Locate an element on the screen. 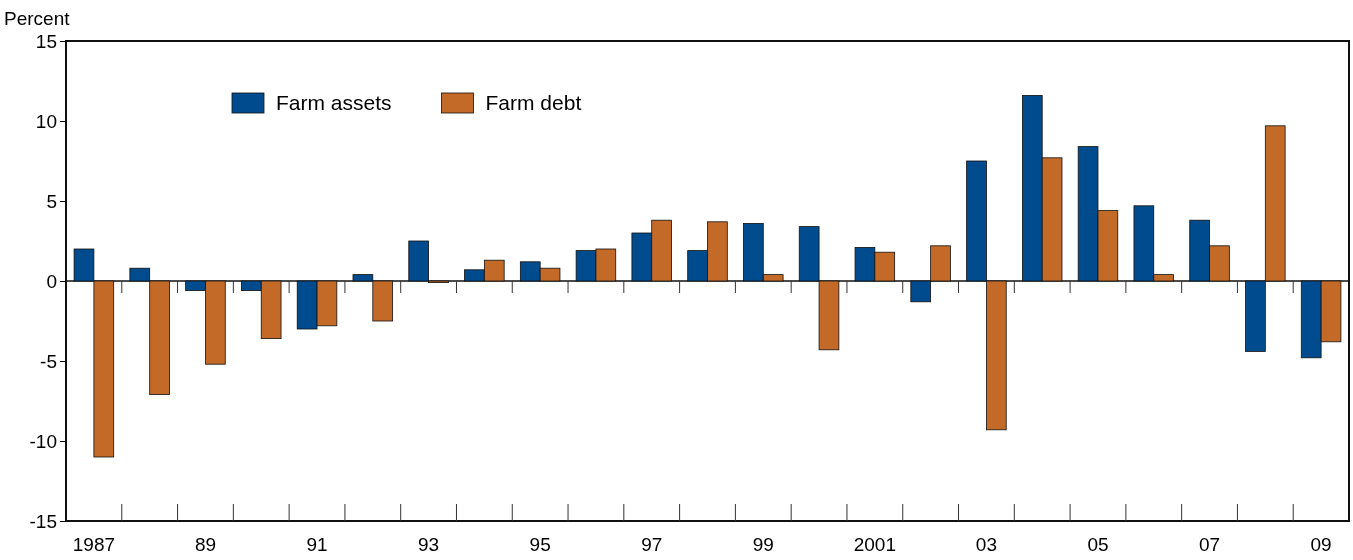 This screenshot has height=560, width=1353. y-tick-label: 10 is located at coordinates (46, 121).